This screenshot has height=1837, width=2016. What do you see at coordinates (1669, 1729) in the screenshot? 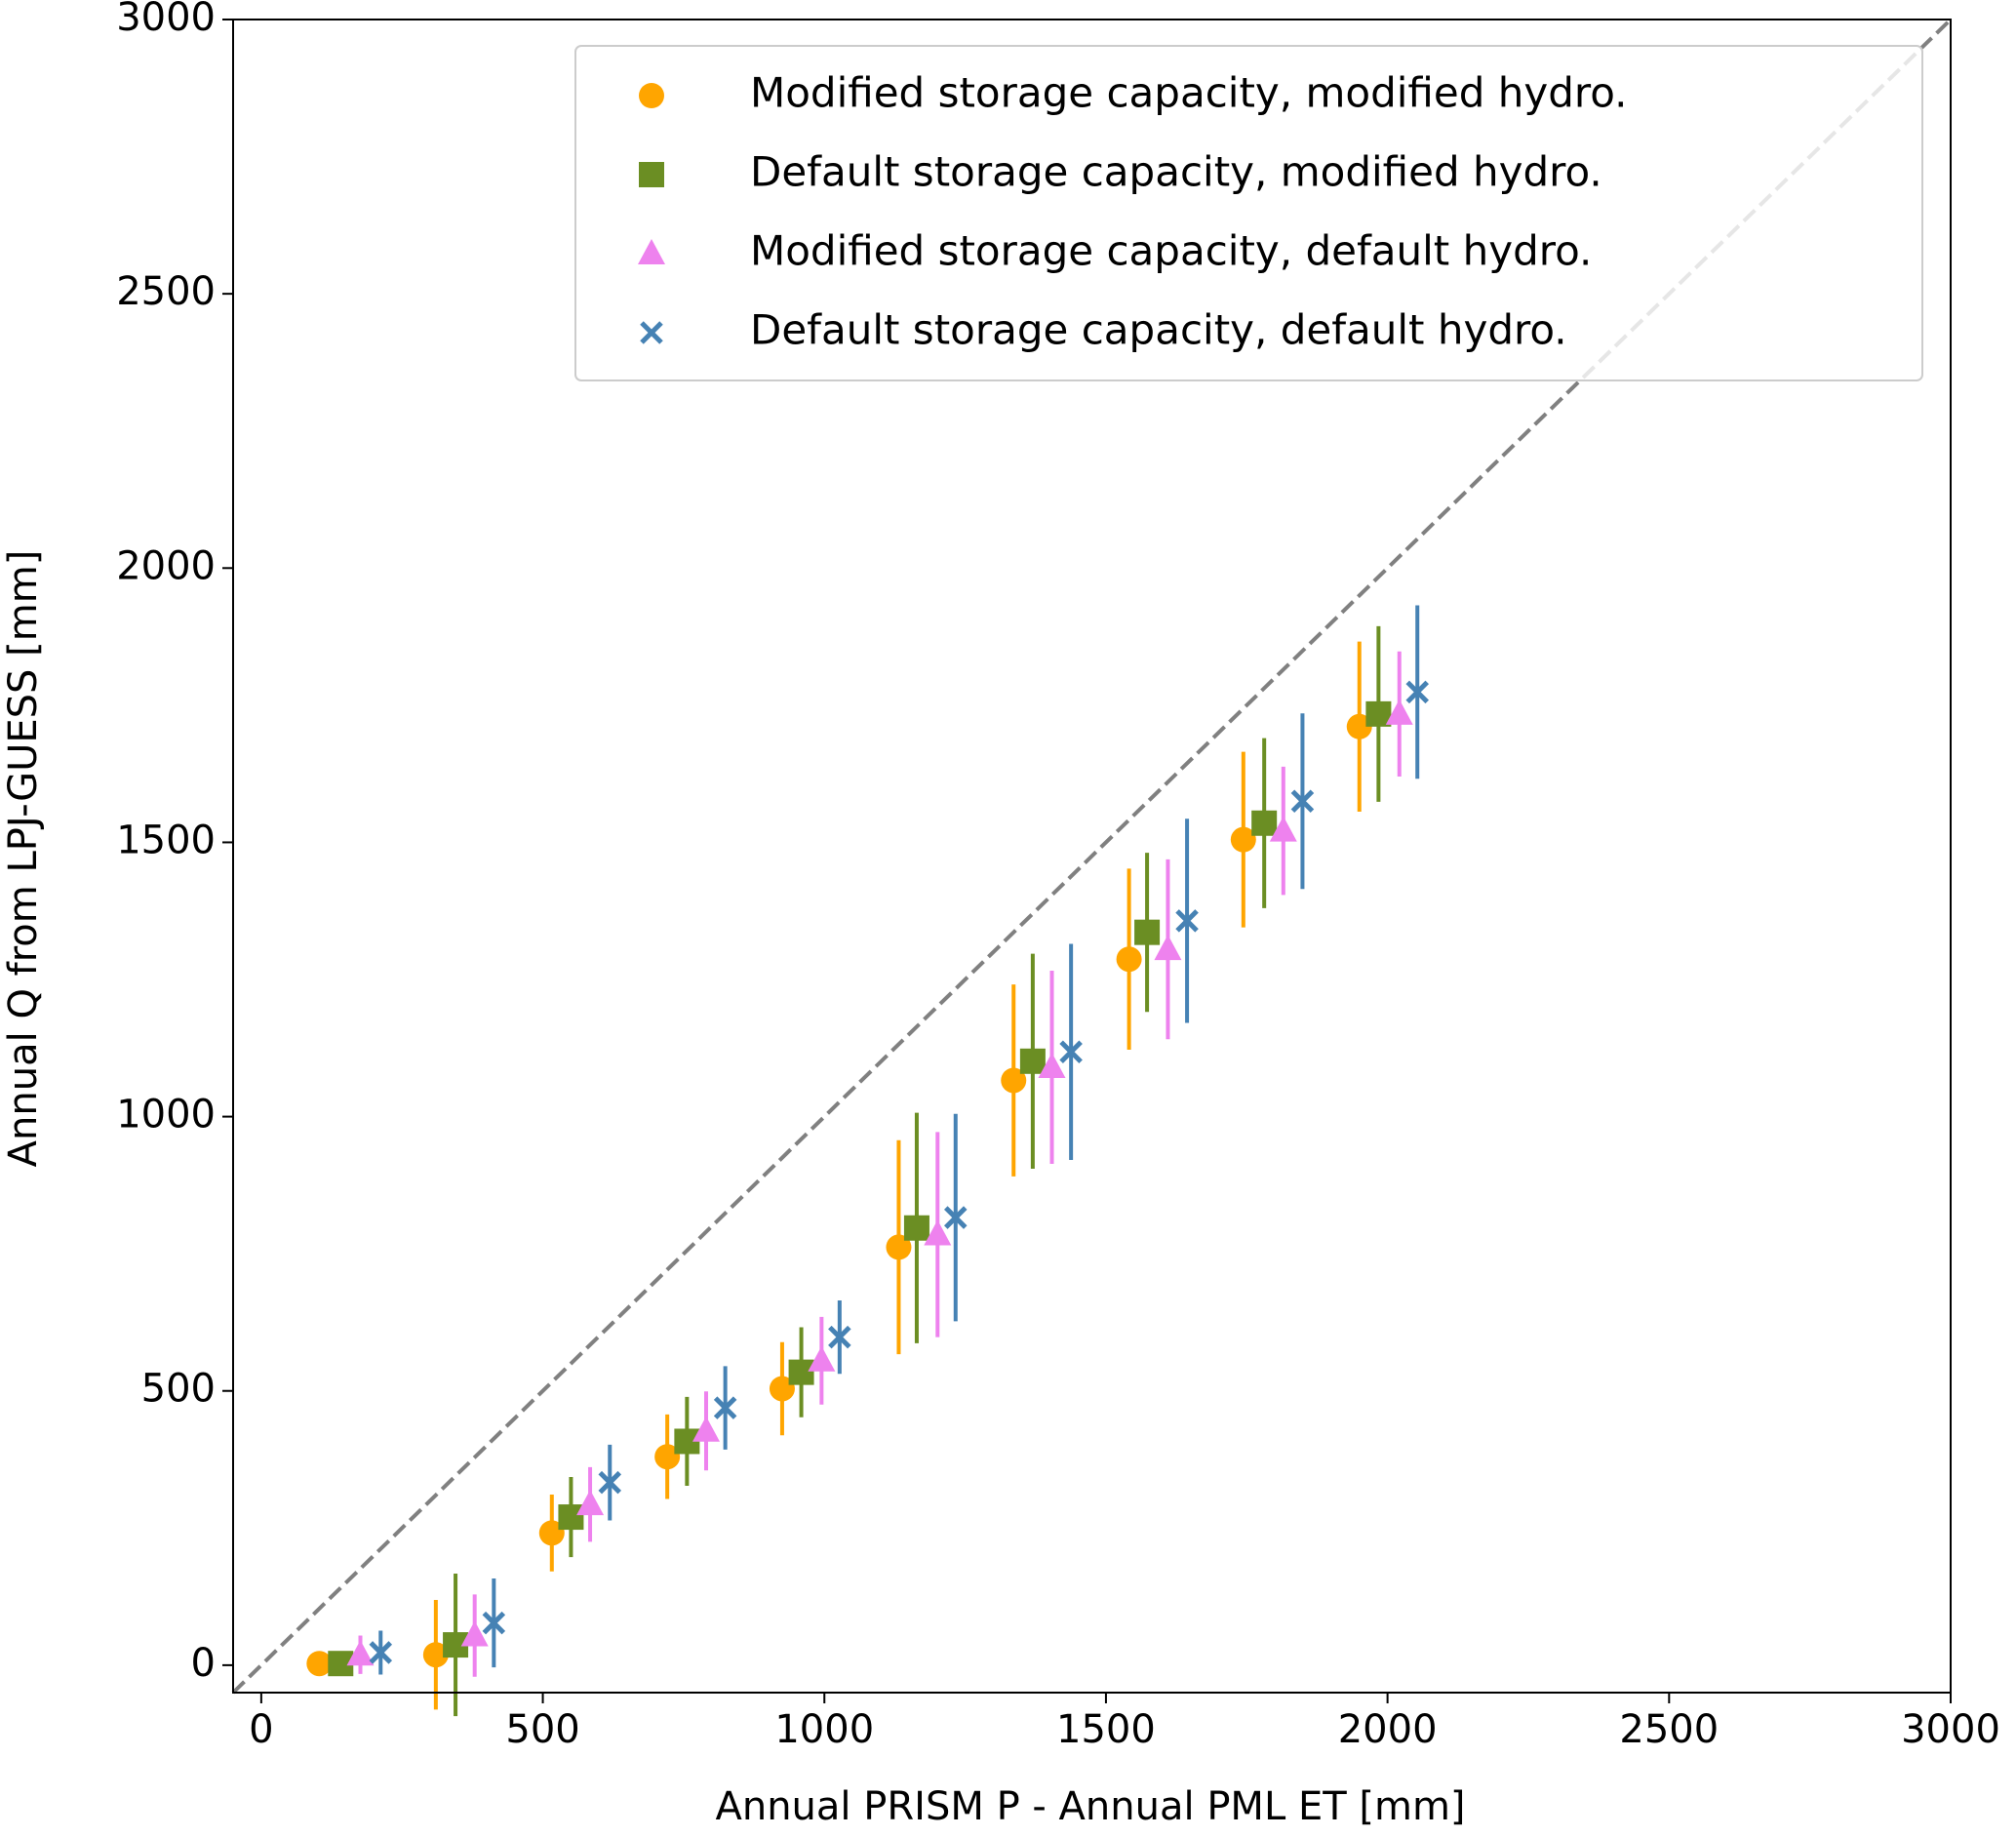
I see `x-tick-label: 2500` at bounding box center [1669, 1729].